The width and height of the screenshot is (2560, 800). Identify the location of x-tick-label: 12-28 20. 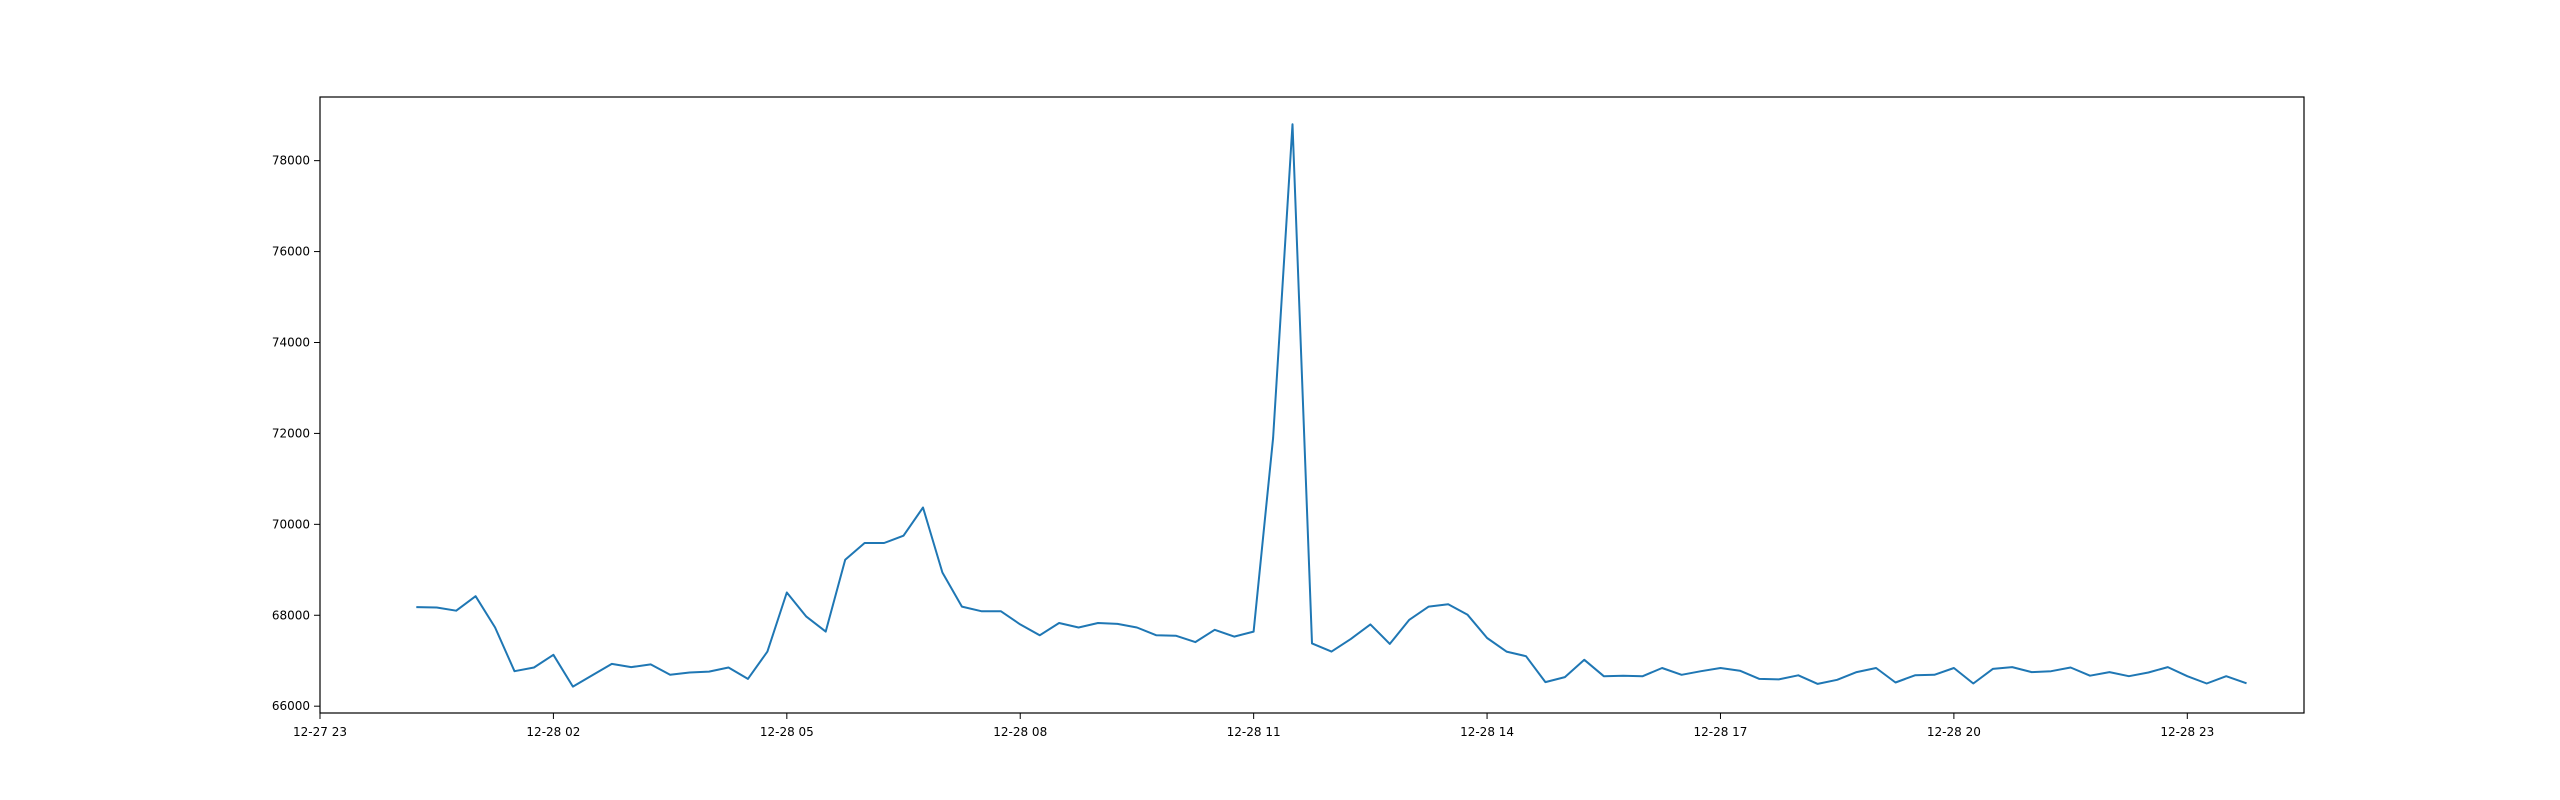
(1954, 732).